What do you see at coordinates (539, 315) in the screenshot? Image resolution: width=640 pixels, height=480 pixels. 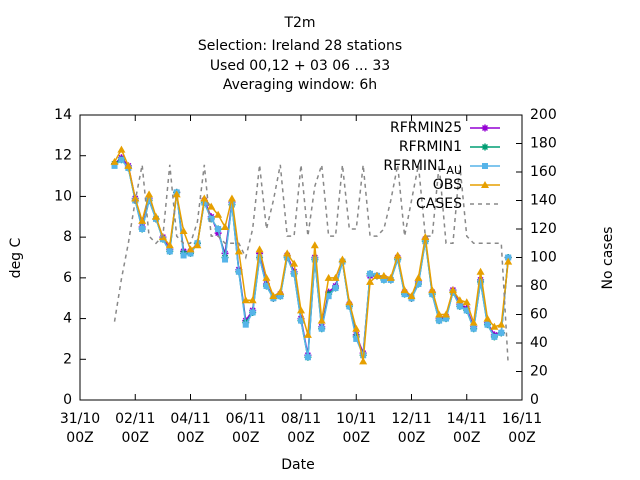 I see `y2-tick-label: 60` at bounding box center [539, 315].